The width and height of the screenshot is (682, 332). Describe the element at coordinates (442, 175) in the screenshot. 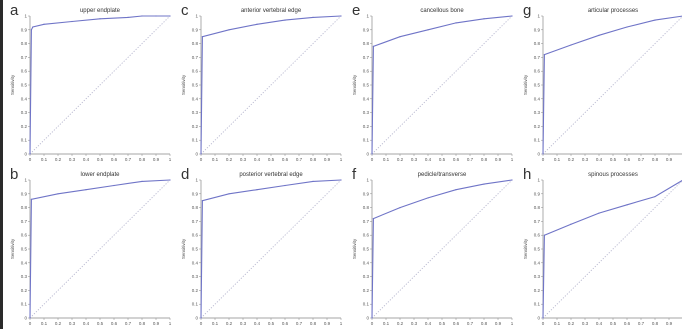

I see `chart-title: pedicle/transverse` at that location.